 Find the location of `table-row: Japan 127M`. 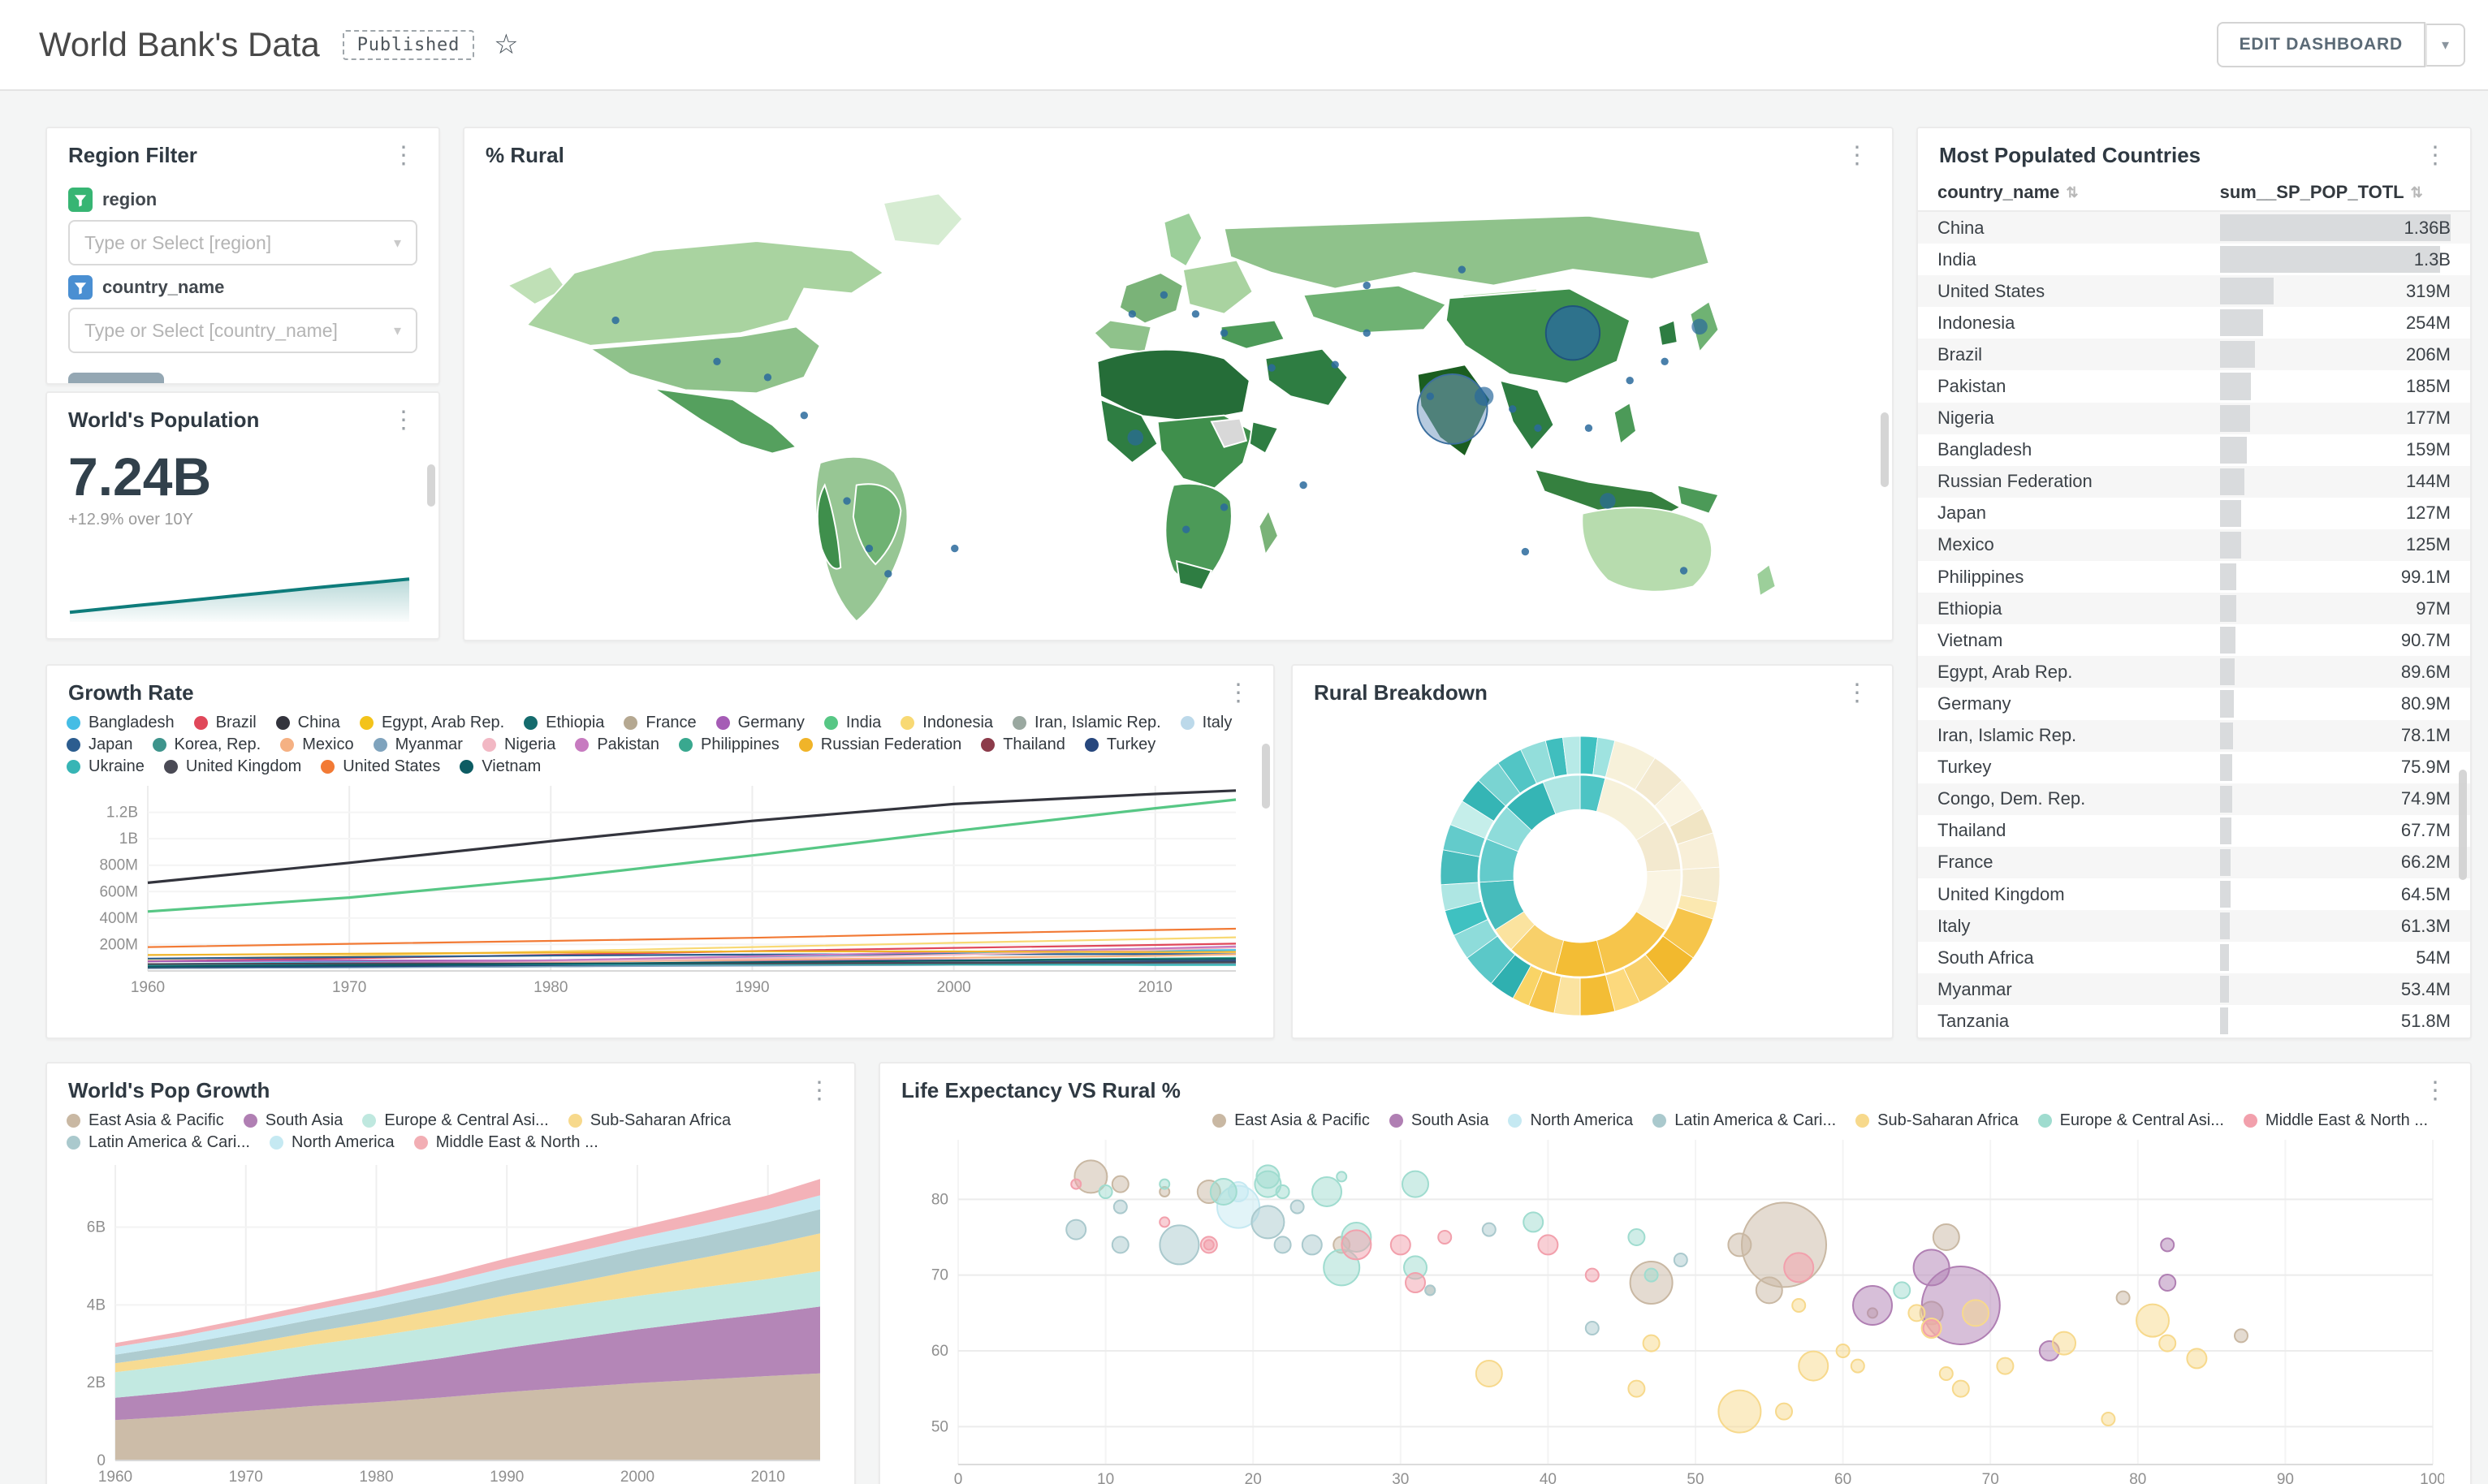

table-row: Japan 127M is located at coordinates (2194, 513).